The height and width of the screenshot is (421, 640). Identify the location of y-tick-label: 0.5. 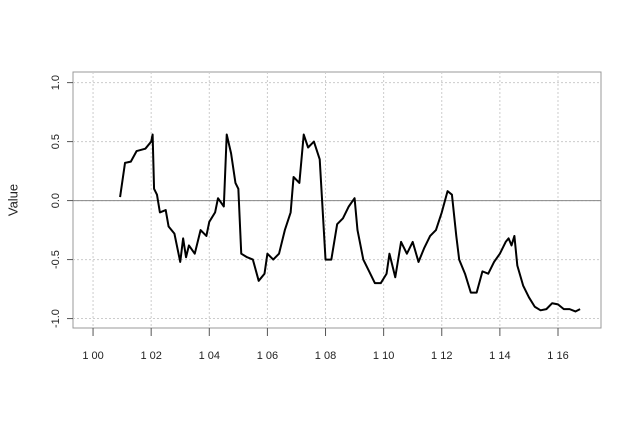
(56, 141).